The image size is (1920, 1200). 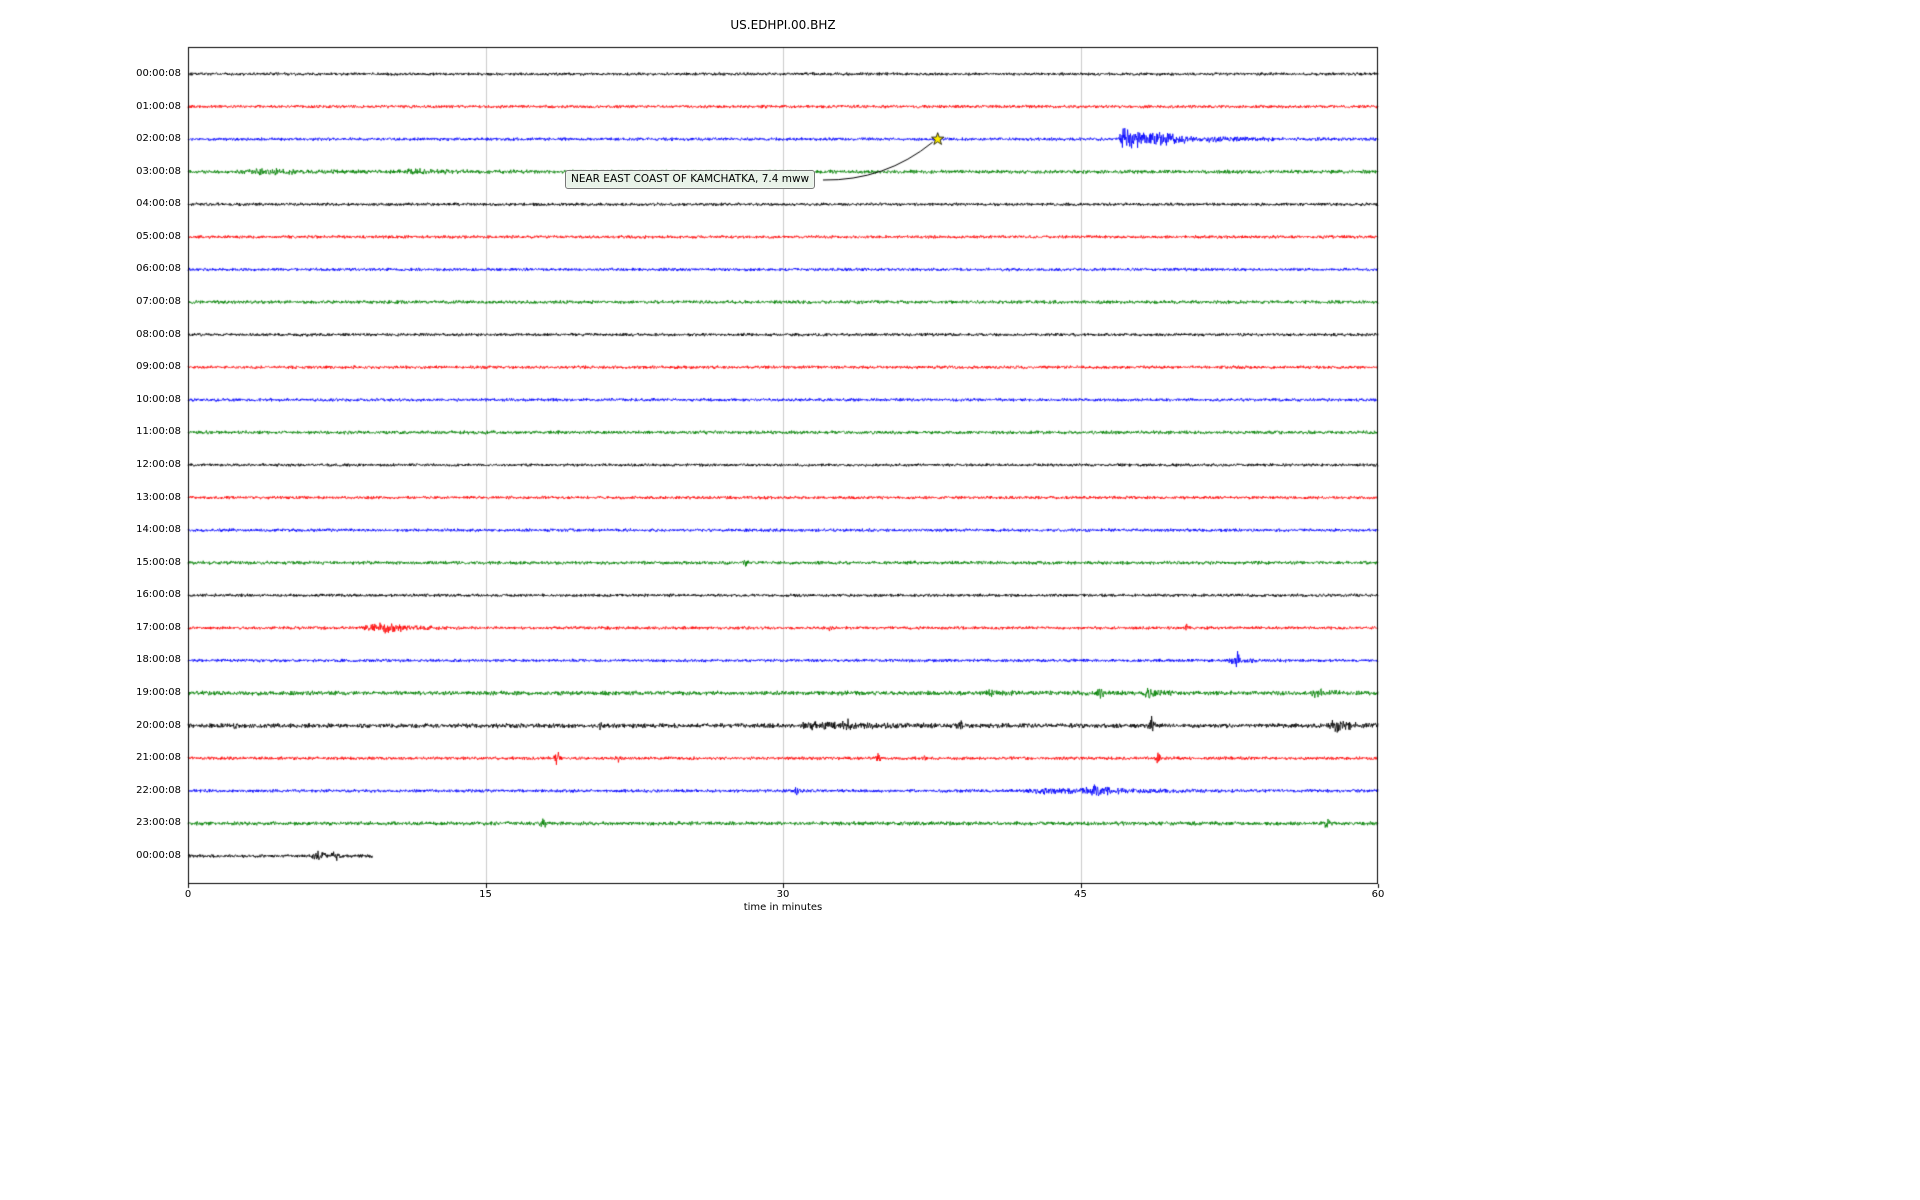 What do you see at coordinates (158, 464) in the screenshot?
I see `row-label: 12:00:08` at bounding box center [158, 464].